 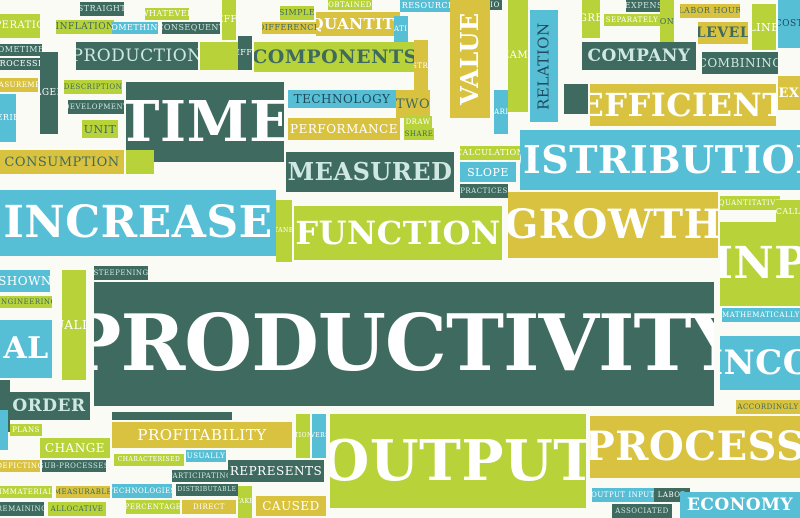 I want to click on word-something: SOMETHING, so click(x=135, y=28).